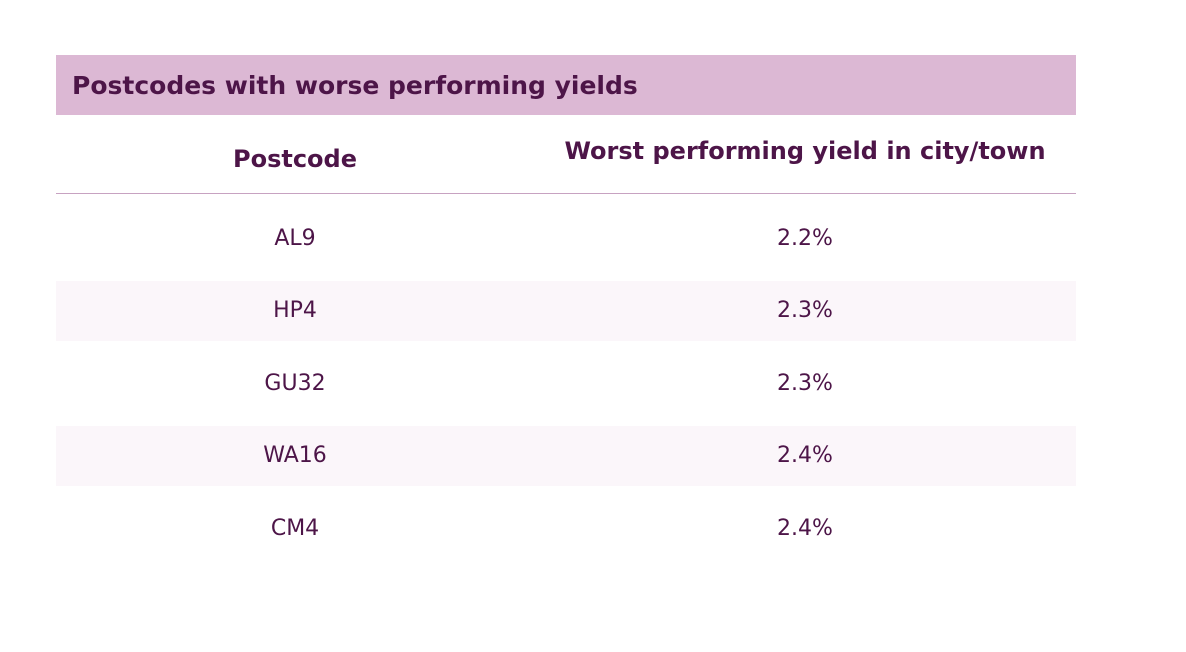 This screenshot has height=652, width=1186. I want to click on table-row: GU32 2.3%, so click(566, 383).